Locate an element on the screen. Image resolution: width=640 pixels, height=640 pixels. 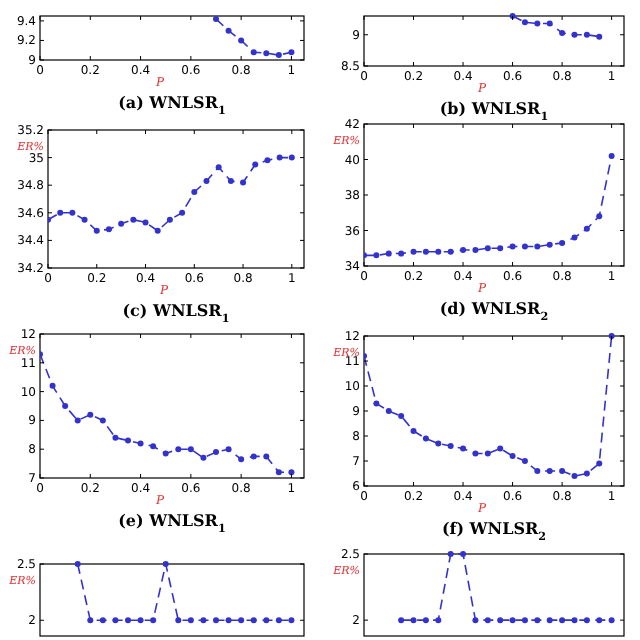
text: (e) WNLSR$_{1}$ is located at coordinates (172, 523).